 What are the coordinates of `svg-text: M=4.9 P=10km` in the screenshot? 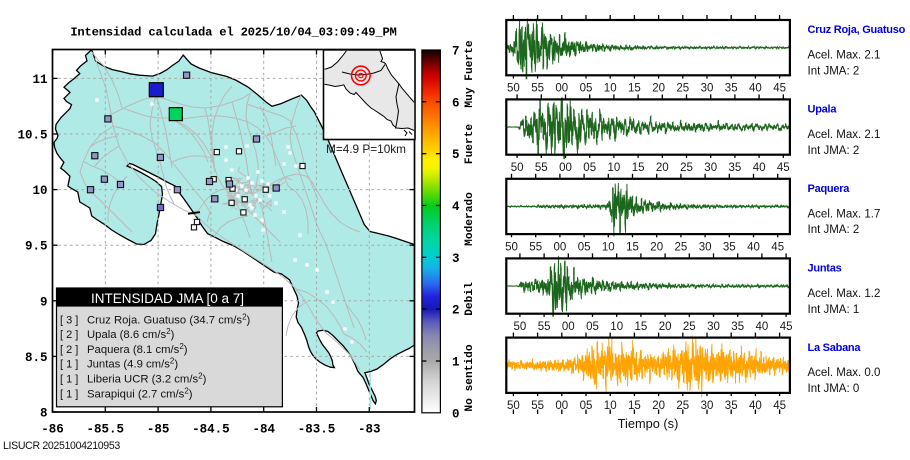 It's located at (366, 149).